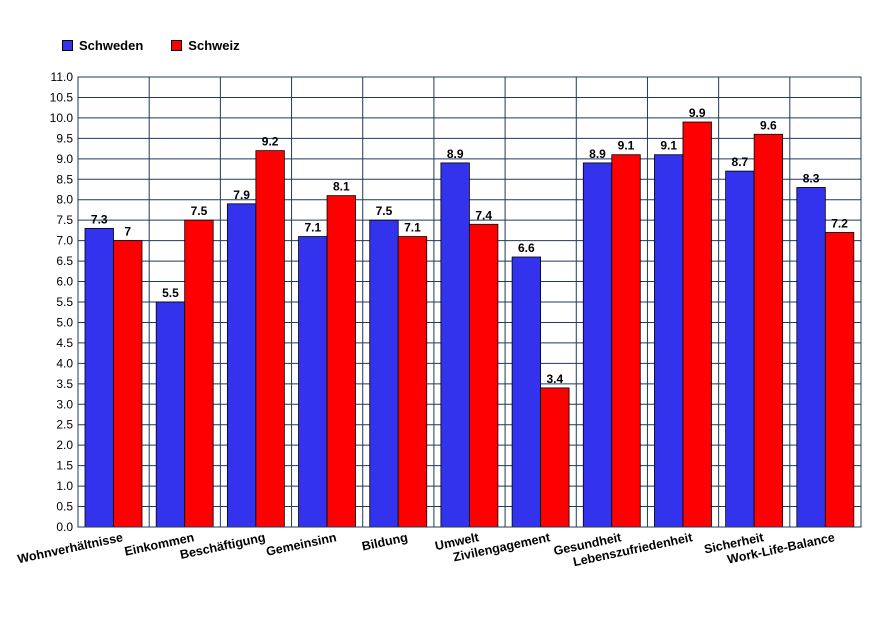  What do you see at coordinates (64, 322) in the screenshot?
I see `y-tick-label: 5.0` at bounding box center [64, 322].